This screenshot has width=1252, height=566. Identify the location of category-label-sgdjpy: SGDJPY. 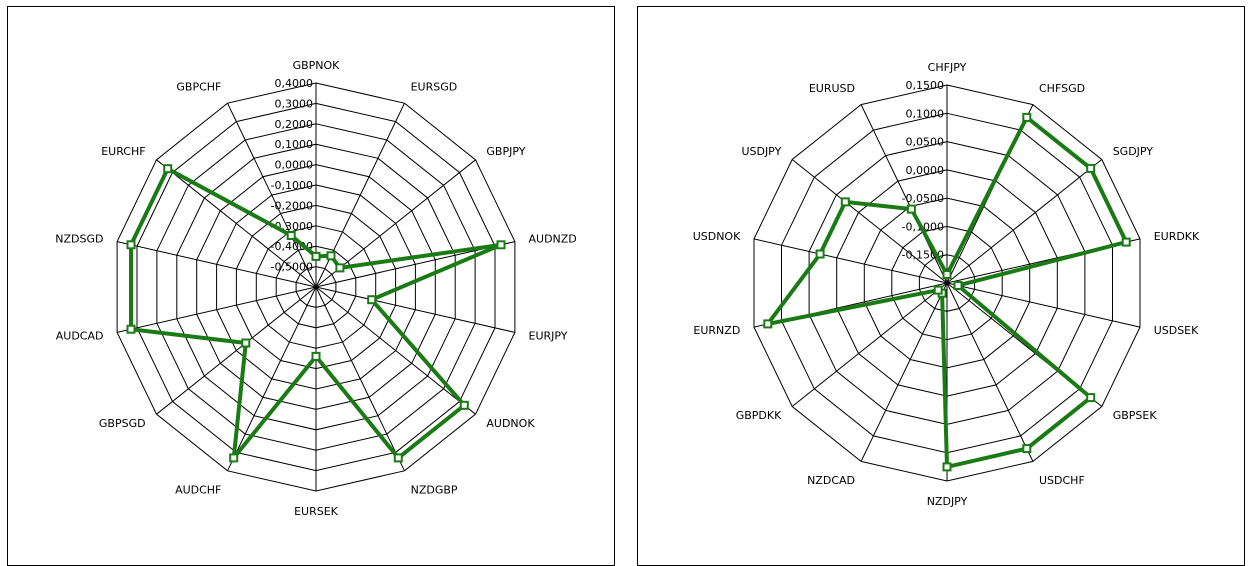
(1133, 151).